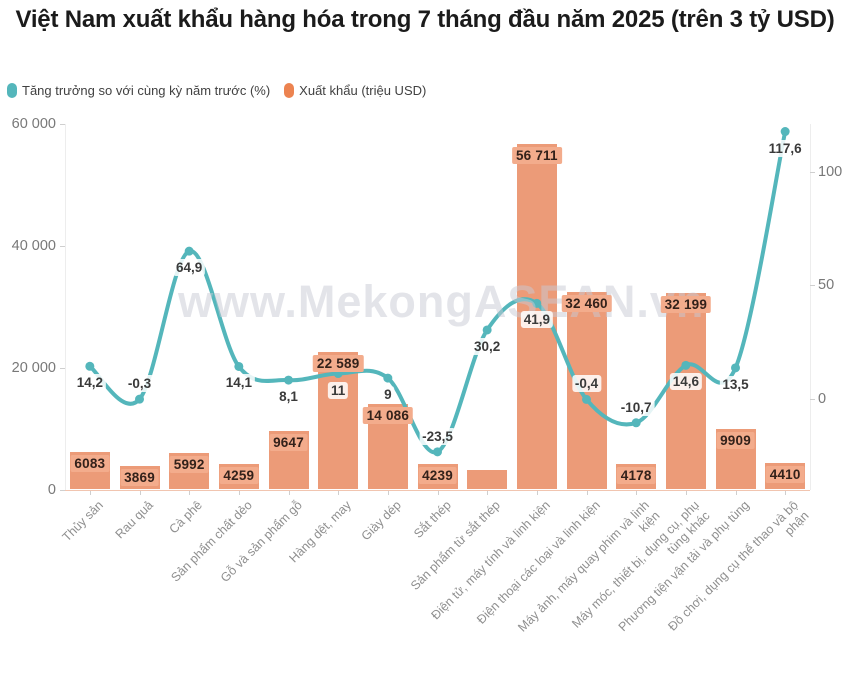 This screenshot has height=679, width=850. What do you see at coordinates (189, 268) in the screenshot?
I see `line-value-label: 64,9` at bounding box center [189, 268].